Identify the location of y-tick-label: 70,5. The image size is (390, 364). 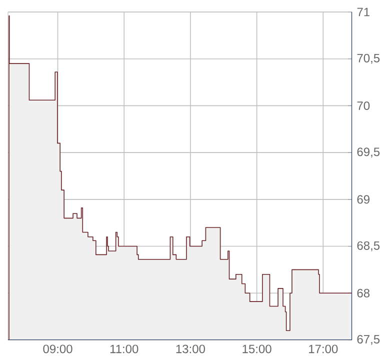
(368, 59).